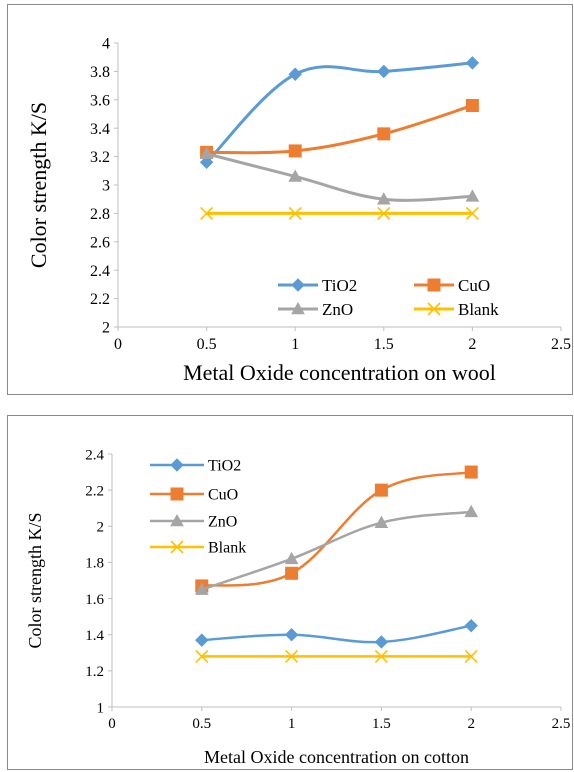  I want to click on y-tick-label: 4, so click(106, 44).